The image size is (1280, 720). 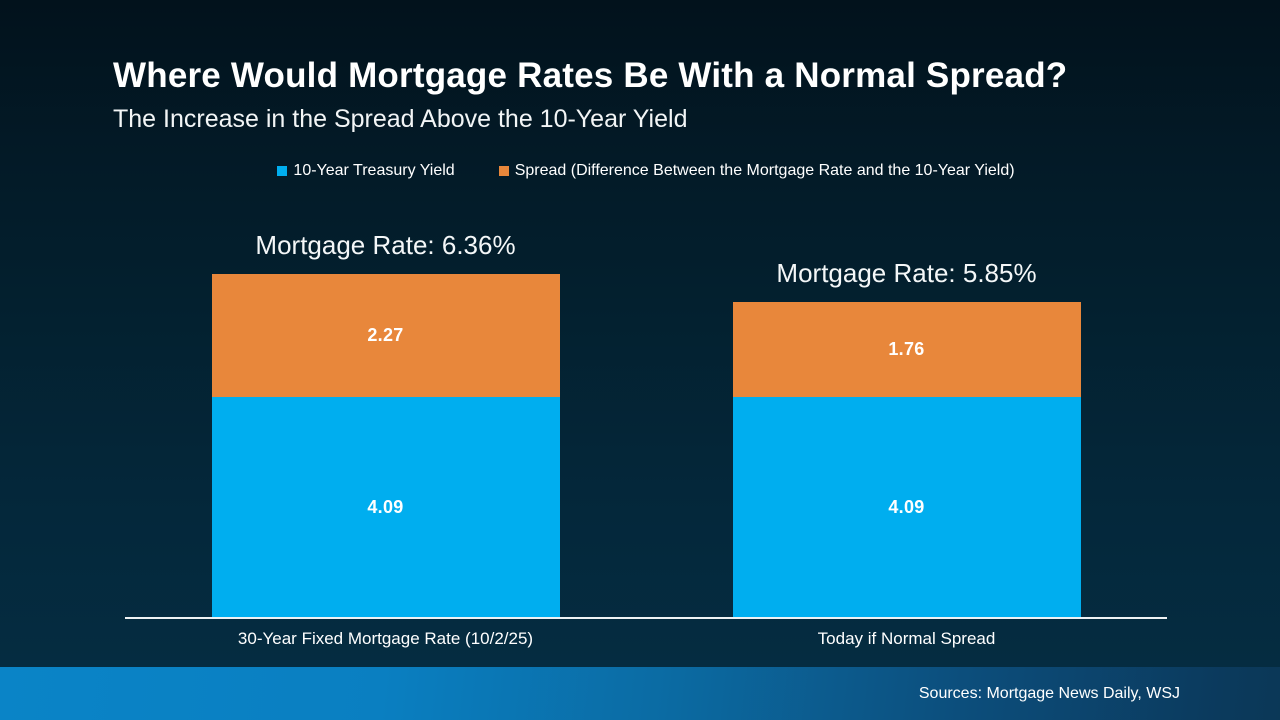 I want to click on bar-segment-spread-current: 2.27, so click(x=385, y=335).